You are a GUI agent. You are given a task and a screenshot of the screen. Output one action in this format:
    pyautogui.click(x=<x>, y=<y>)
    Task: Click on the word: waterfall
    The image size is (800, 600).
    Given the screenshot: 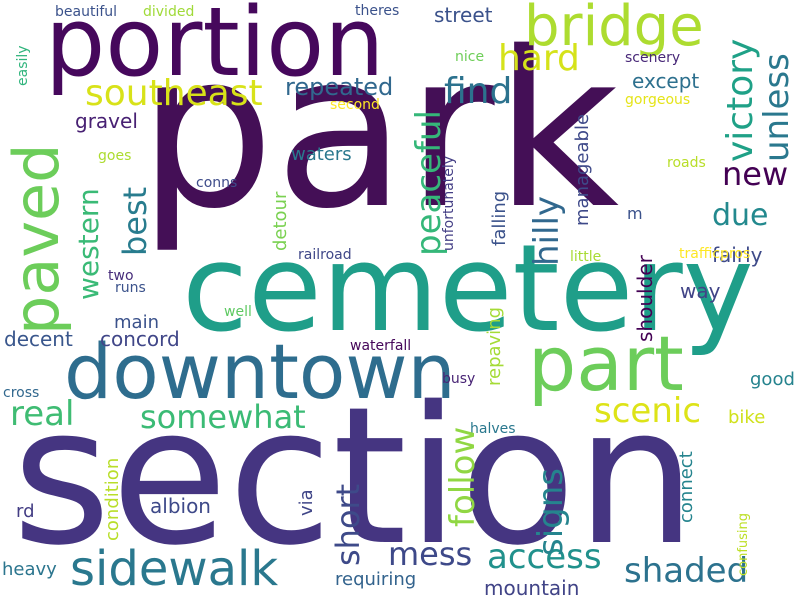 What is the action you would take?
    pyautogui.click(x=380, y=346)
    